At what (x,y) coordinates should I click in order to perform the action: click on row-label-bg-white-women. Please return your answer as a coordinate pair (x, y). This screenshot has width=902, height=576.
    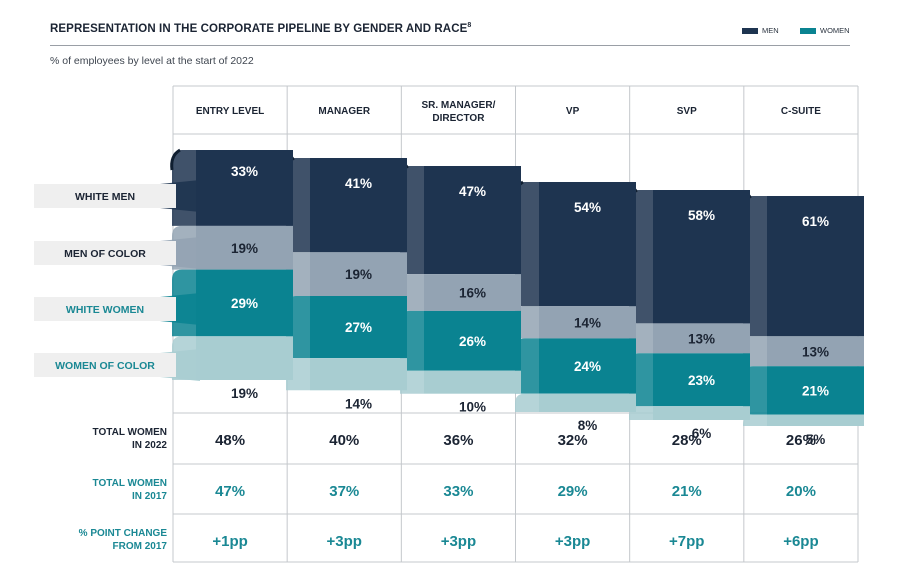
    Looking at the image, I should click on (105, 309).